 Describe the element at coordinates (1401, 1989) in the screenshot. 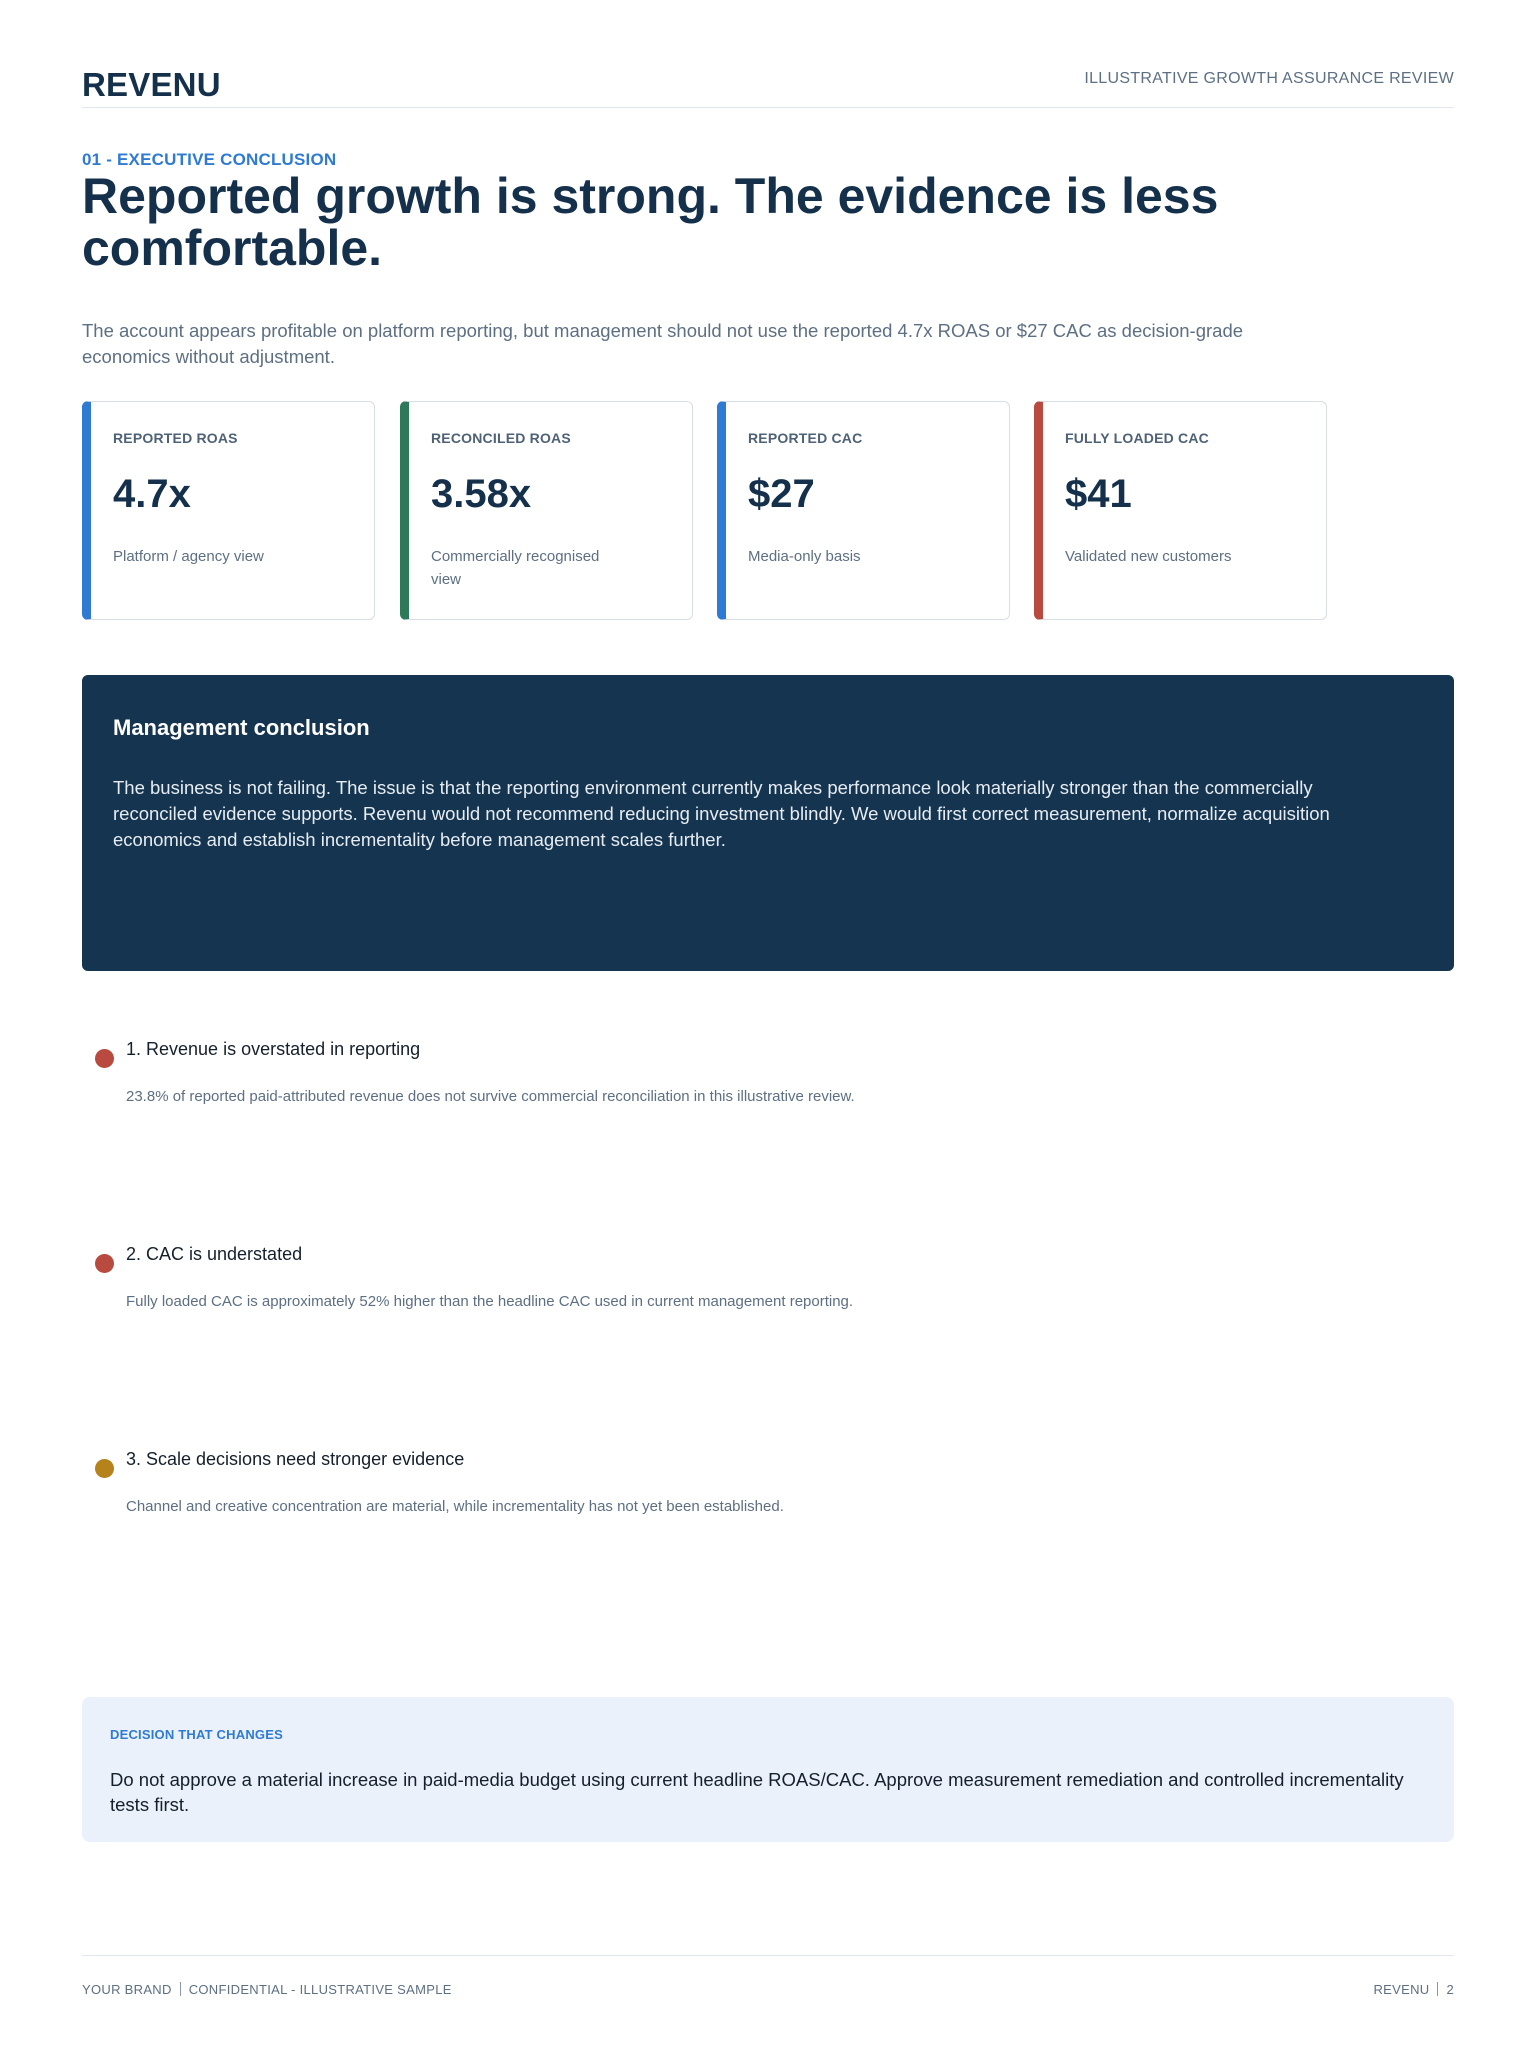

I see `footer-brand-right: REVENU` at that location.